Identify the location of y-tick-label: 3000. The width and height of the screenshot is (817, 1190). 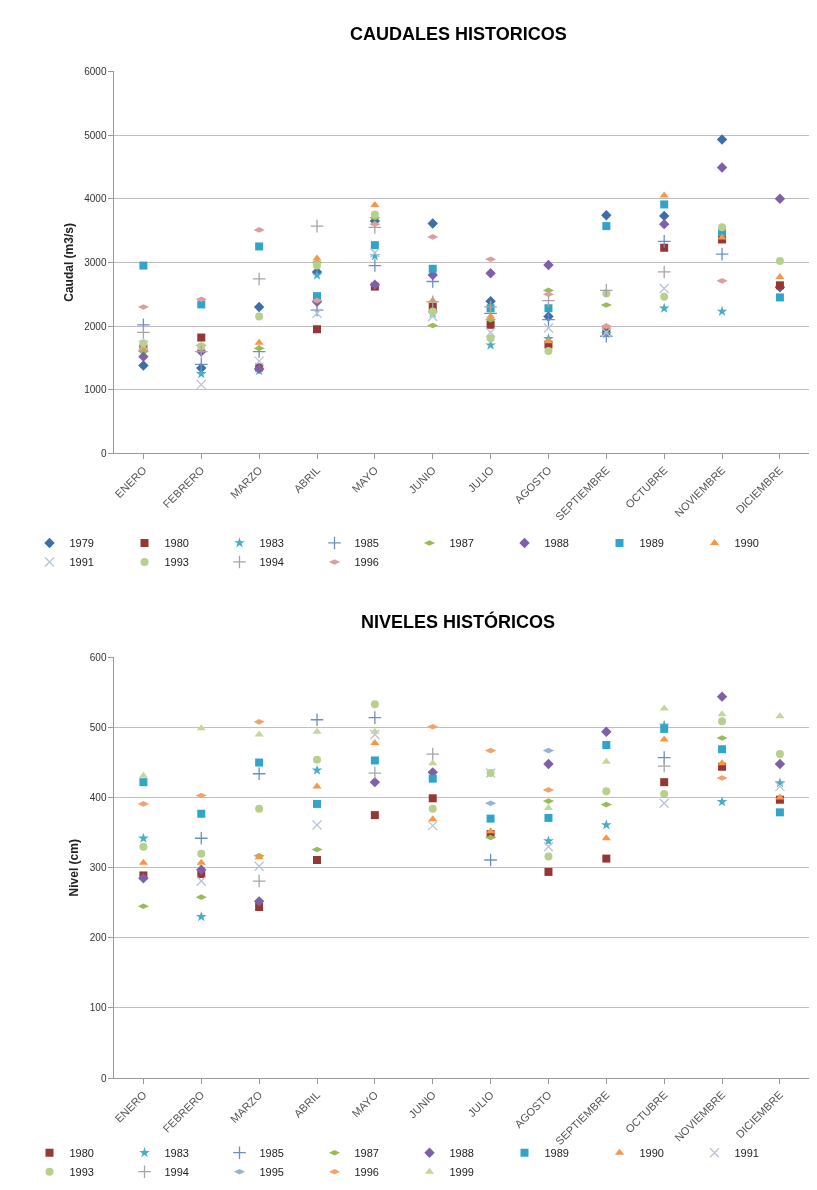
(95, 262).